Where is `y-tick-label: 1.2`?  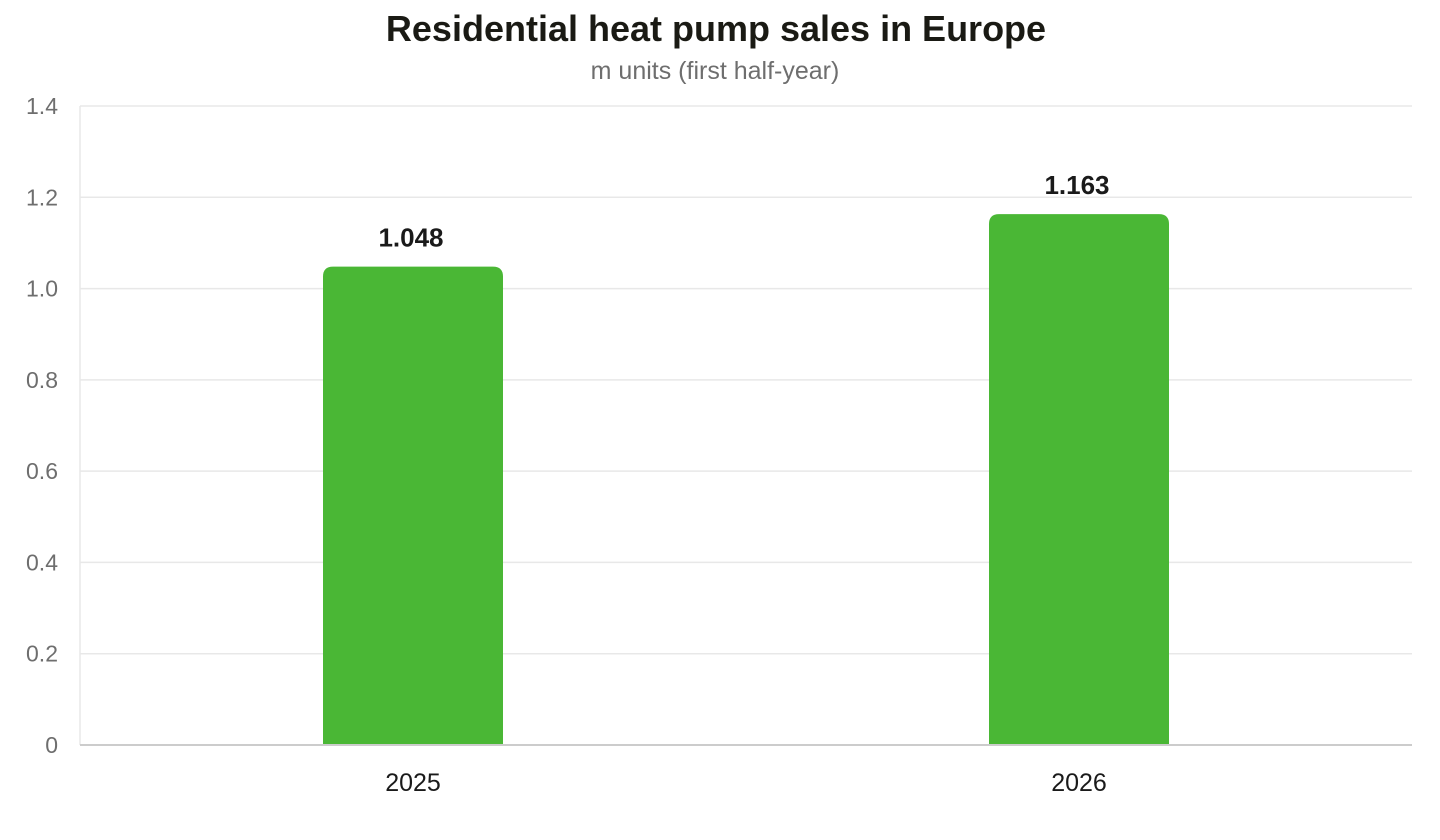
y-tick-label: 1.2 is located at coordinates (42, 197).